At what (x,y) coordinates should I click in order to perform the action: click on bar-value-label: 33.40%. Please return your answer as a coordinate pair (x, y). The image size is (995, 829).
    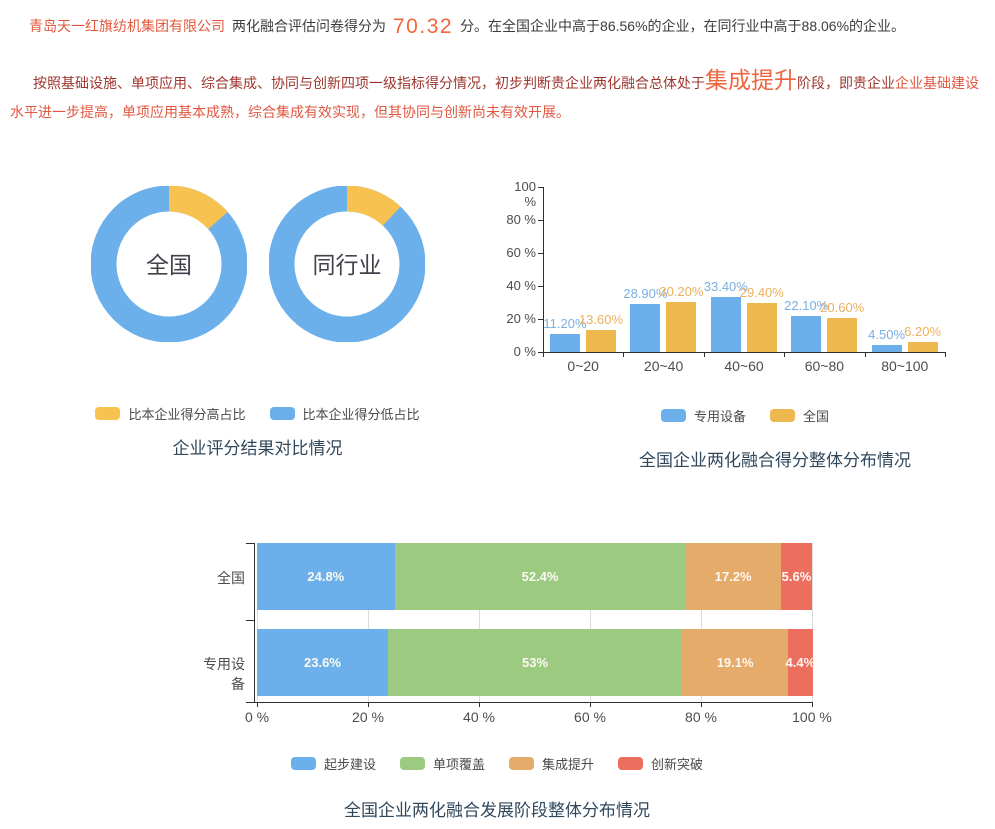
    Looking at the image, I should click on (725, 286).